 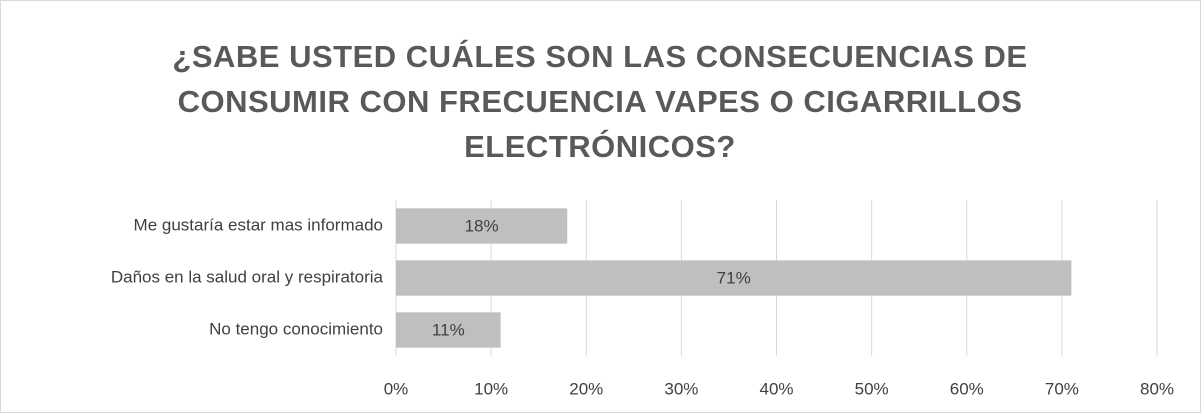 What do you see at coordinates (1157, 388) in the screenshot?
I see `x-tick-label: 80%` at bounding box center [1157, 388].